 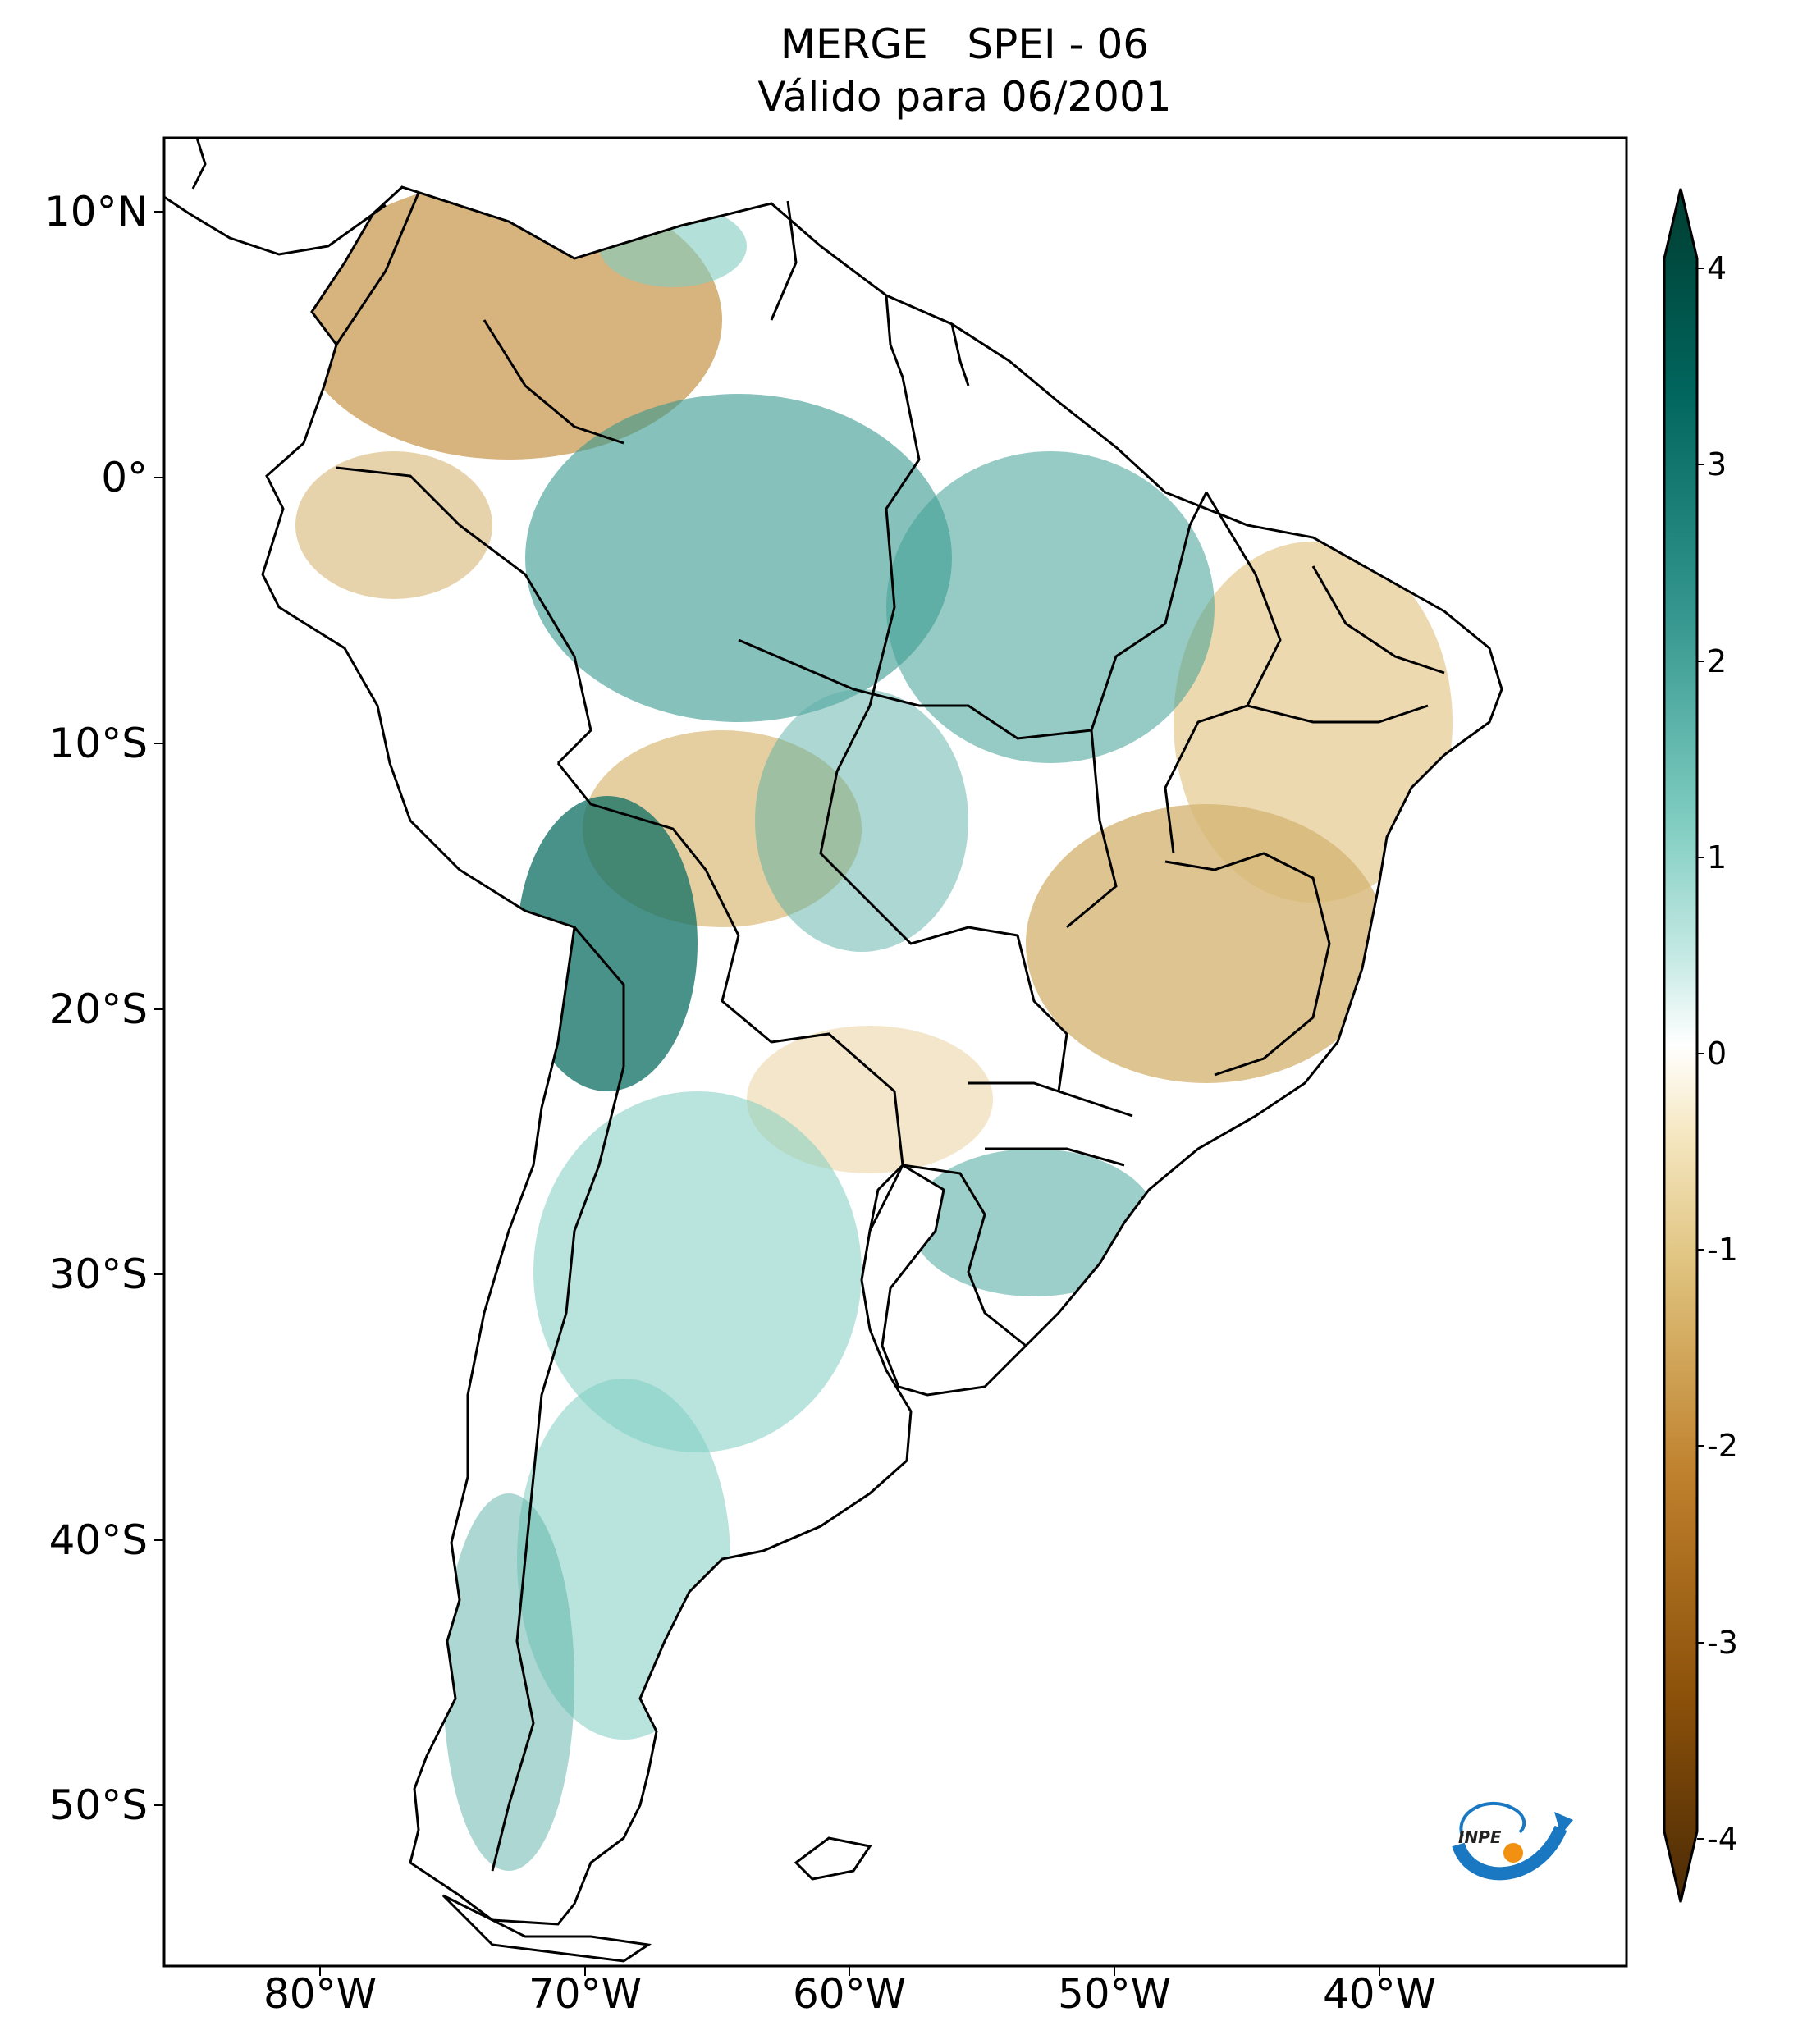 What do you see at coordinates (98, 1540) in the screenshot?
I see `lat-label-40s: 40°S` at bounding box center [98, 1540].